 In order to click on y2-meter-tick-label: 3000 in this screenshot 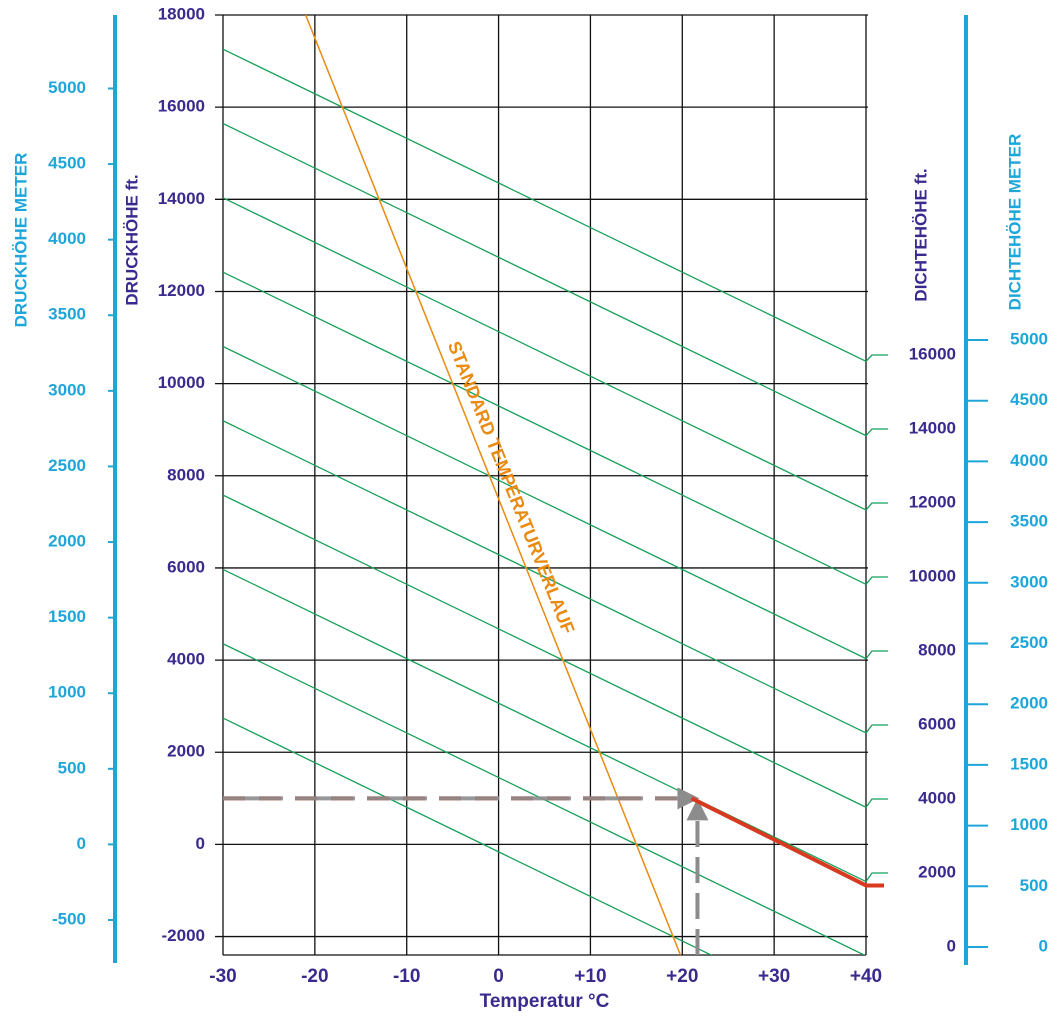, I will do `click(1029, 581)`.